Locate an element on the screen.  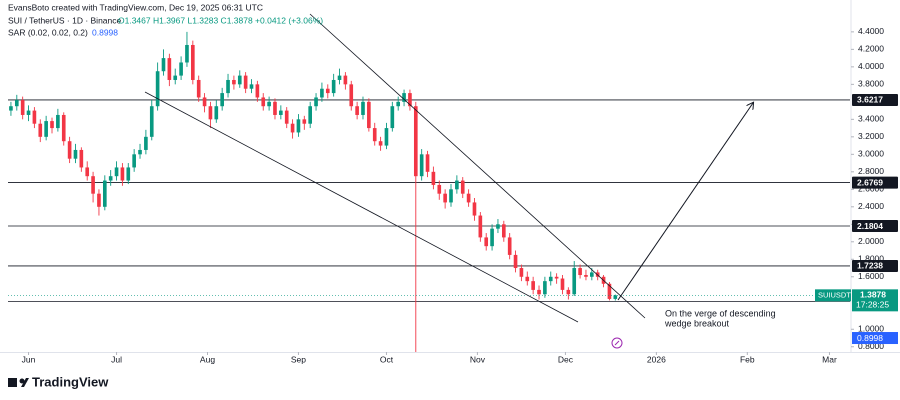
x-tick-label: Mar is located at coordinates (829, 359).